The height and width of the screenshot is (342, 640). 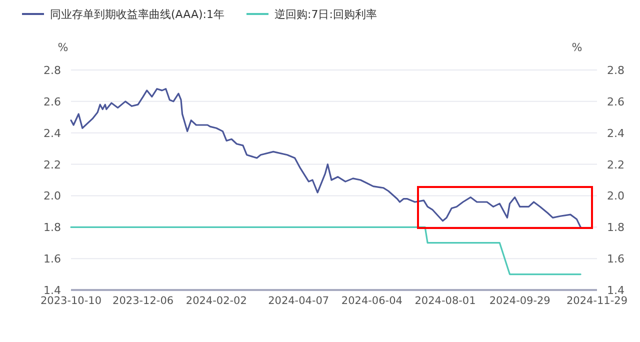 What do you see at coordinates (137, 14) in the screenshot?
I see `legend-label: 同业存单到期收益率曲线(AAA):1年` at bounding box center [137, 14].